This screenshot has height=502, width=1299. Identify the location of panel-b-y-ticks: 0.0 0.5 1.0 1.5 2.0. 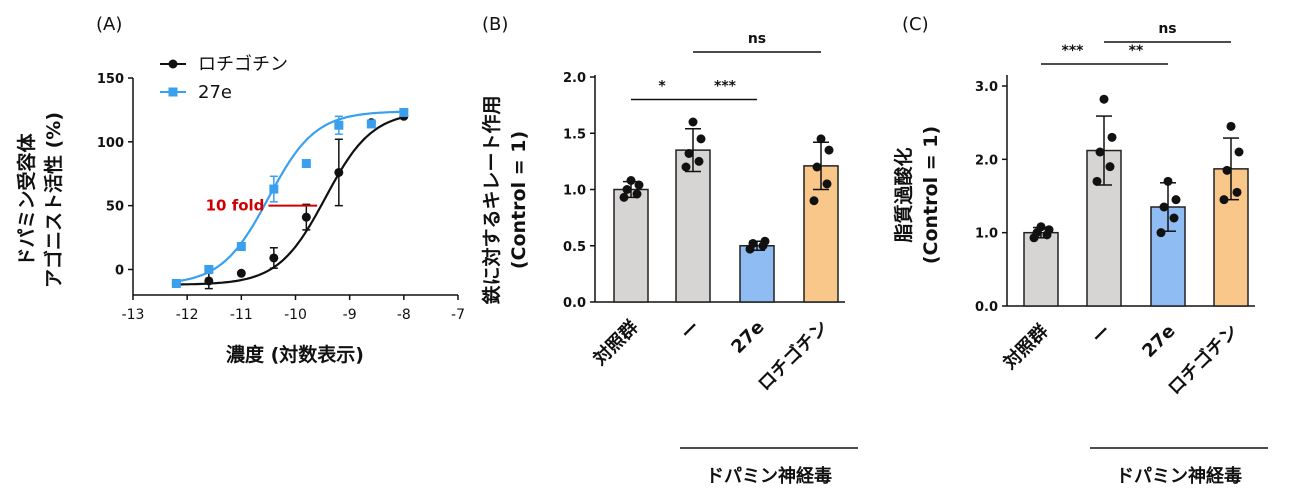
(579, 191).